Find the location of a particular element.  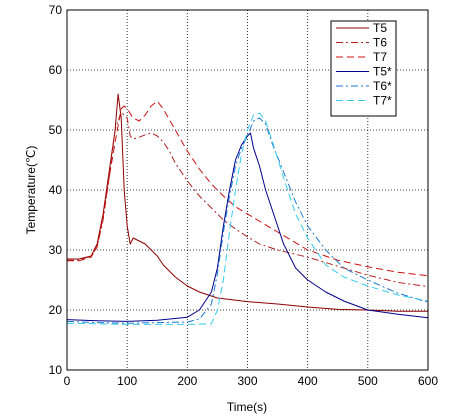

x-tick-label: 600 is located at coordinates (428, 381).